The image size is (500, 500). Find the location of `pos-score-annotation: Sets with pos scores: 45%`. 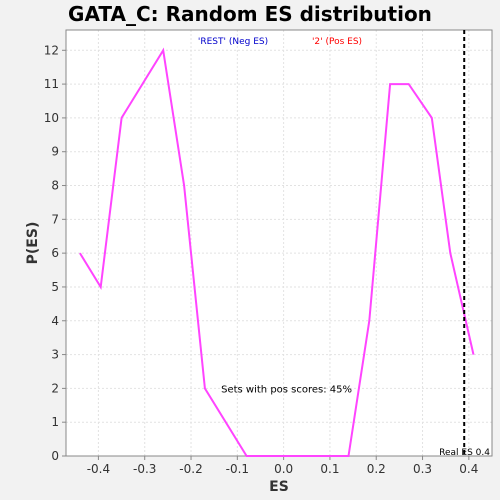

pos-score-annotation: Sets with pos scores: 45% is located at coordinates (286, 389).